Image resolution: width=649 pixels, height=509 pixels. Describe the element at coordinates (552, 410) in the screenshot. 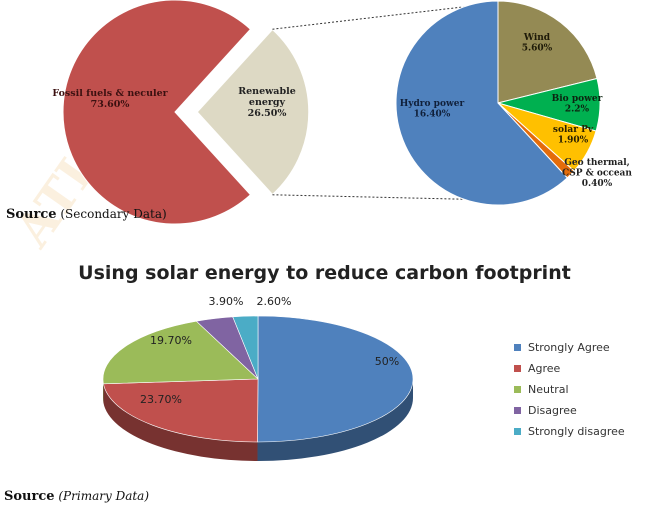

I see `legend-label: Disagree` at that location.